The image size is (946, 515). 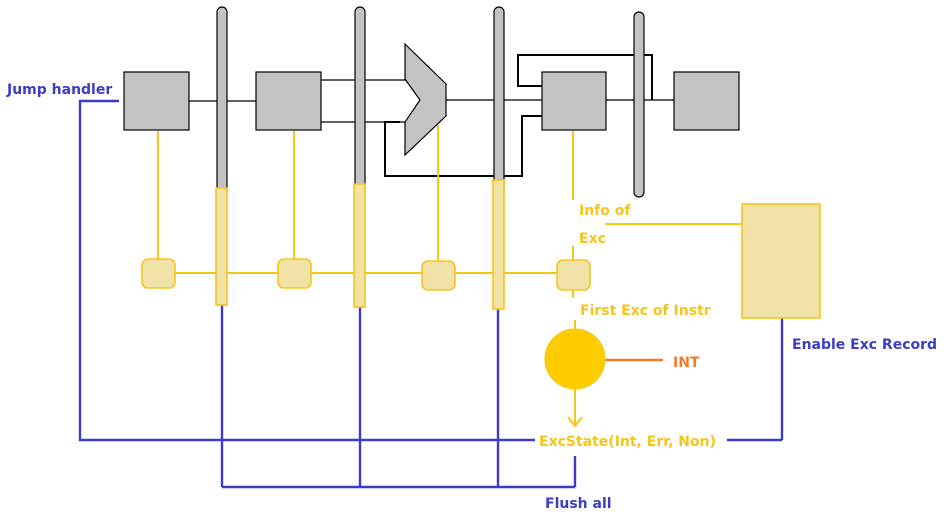 I want to click on exception-latches, so click(x=360, y=244).